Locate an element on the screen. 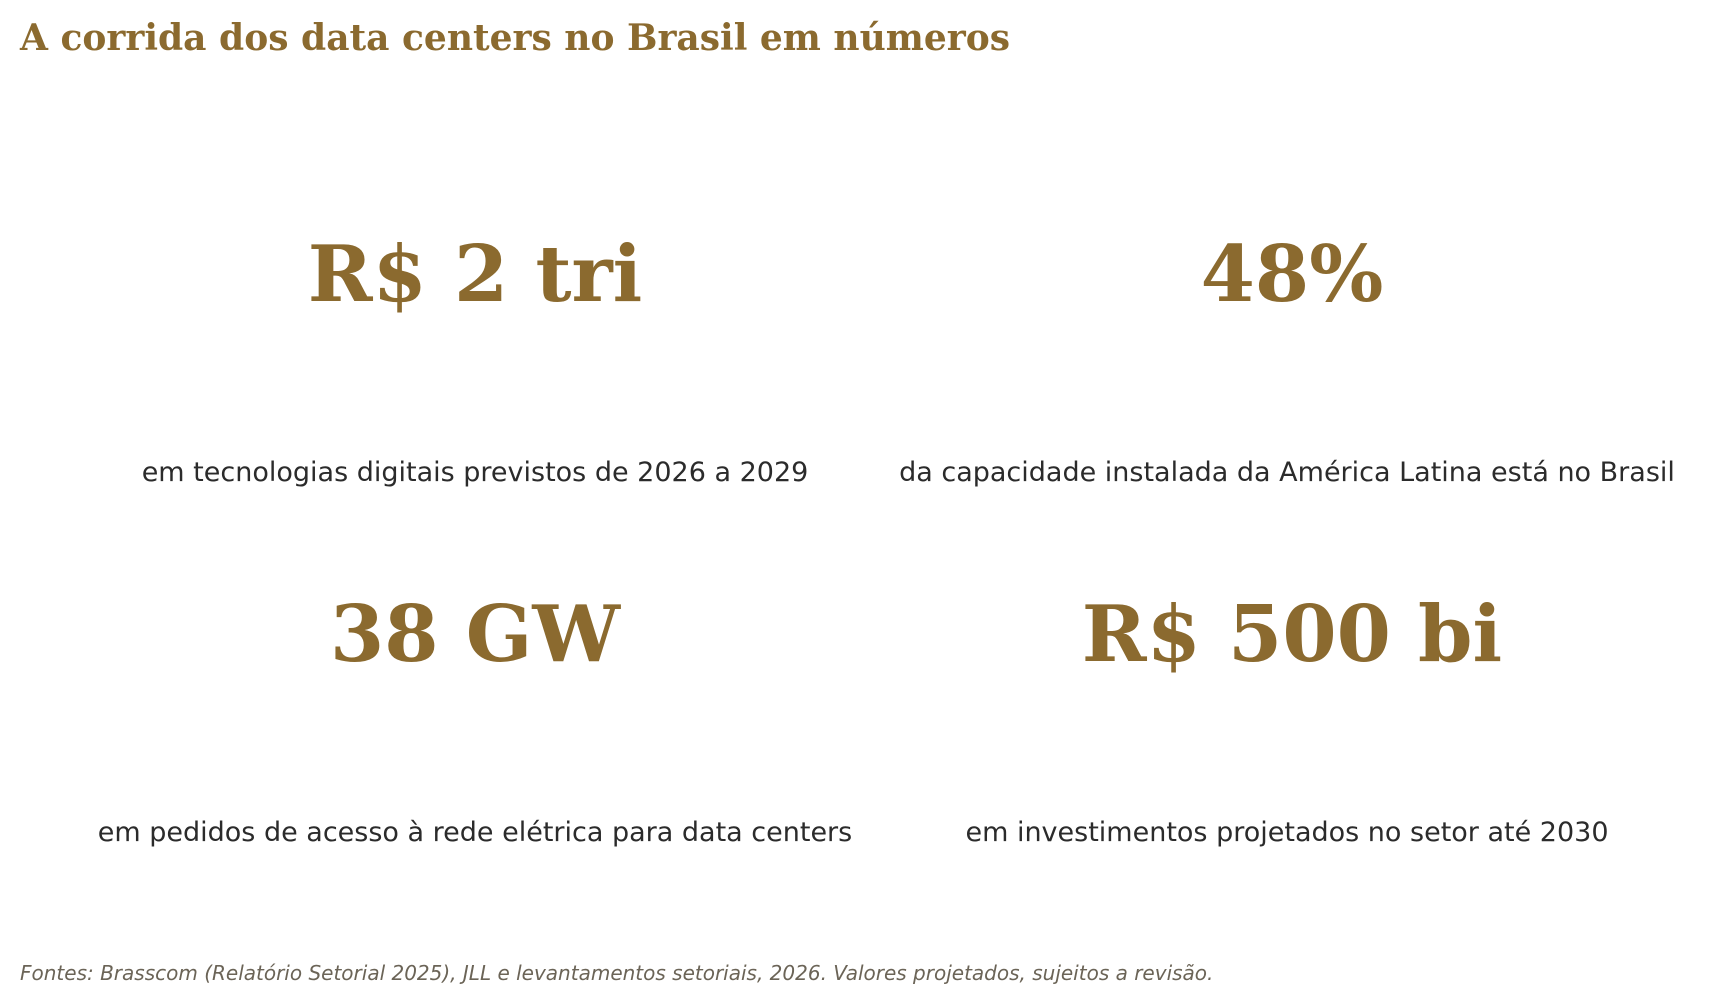 The width and height of the screenshot is (1716, 999). stat-value-sector-investment: R$ 500 bi is located at coordinates (1292, 634).